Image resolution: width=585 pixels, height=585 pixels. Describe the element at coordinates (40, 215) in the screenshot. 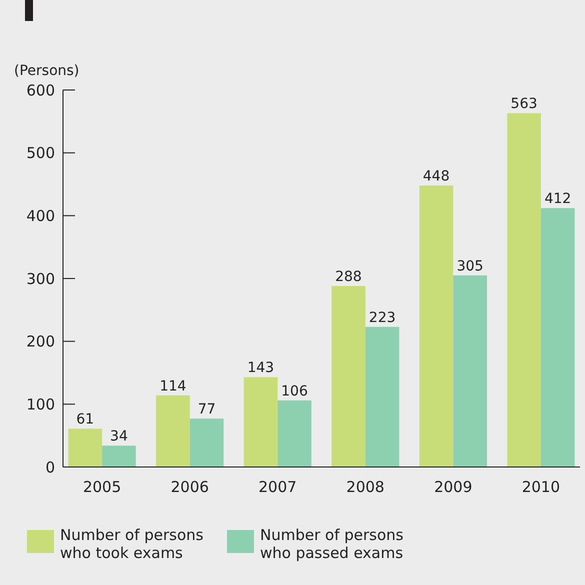

I see `y-tick-label: 400` at that location.